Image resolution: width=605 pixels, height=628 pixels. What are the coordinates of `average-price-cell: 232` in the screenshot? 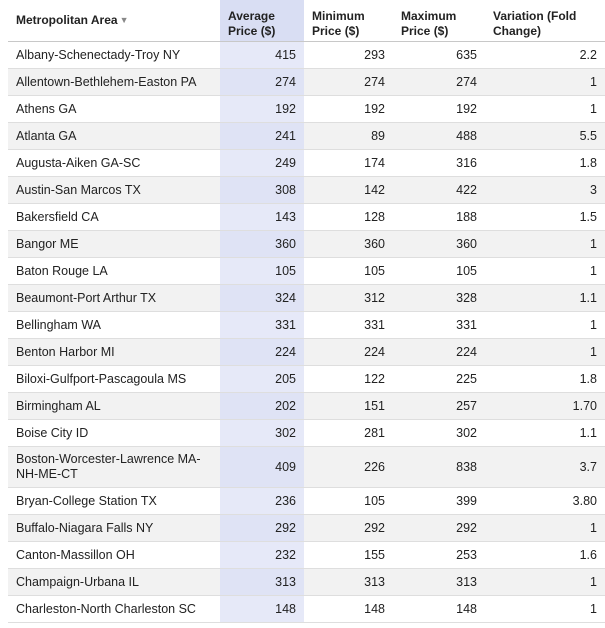 It's located at (262, 555).